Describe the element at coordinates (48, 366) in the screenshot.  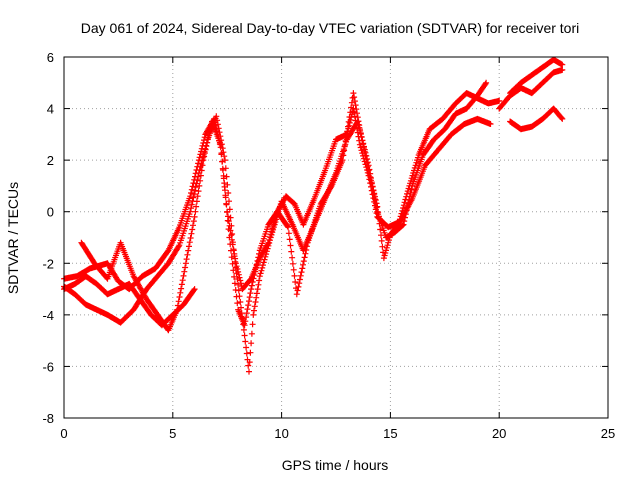
I see `y-tick-label: -6` at that location.